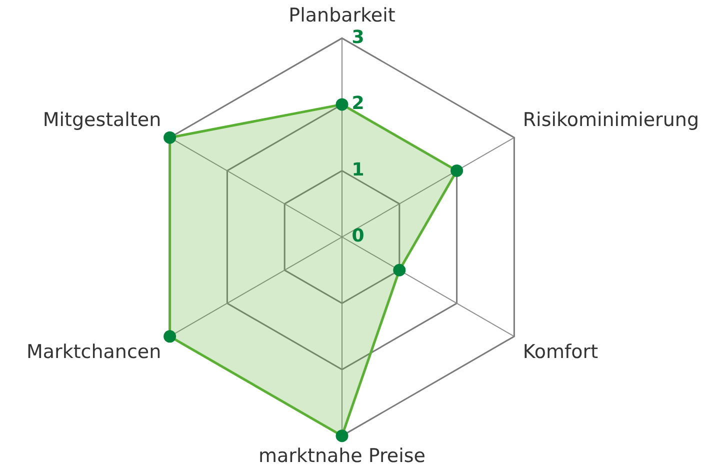 The image size is (721, 475). Describe the element at coordinates (342, 15) in the screenshot. I see `spoke-label: Planbarkeit` at that location.